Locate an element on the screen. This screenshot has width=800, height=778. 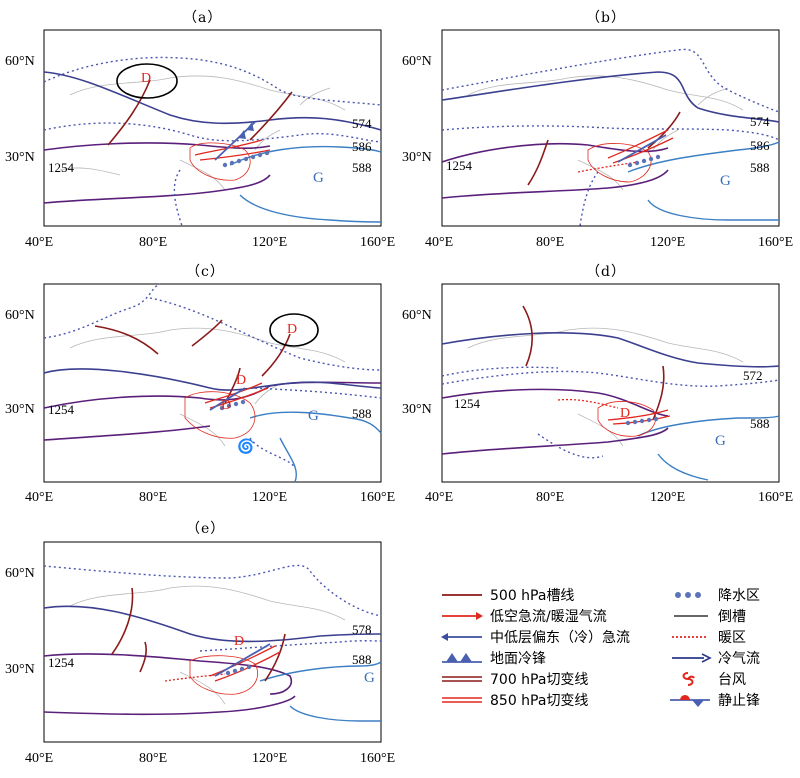
inverted-trough-icon is located at coordinates (691, 616).